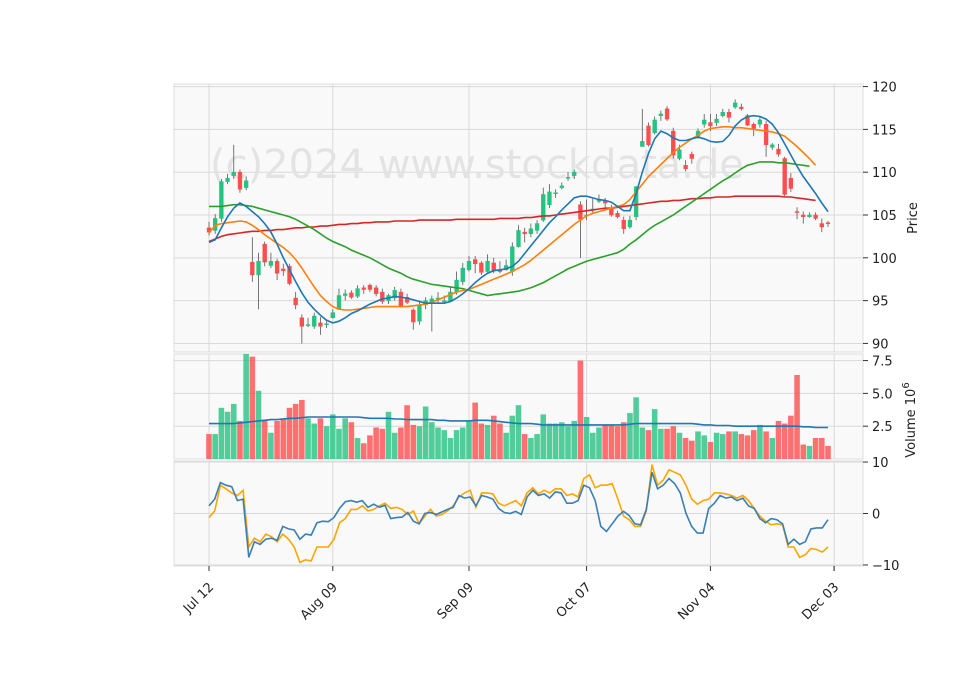  What do you see at coordinates (885, 566) in the screenshot?
I see `osc-tick-label: −10` at bounding box center [885, 566].